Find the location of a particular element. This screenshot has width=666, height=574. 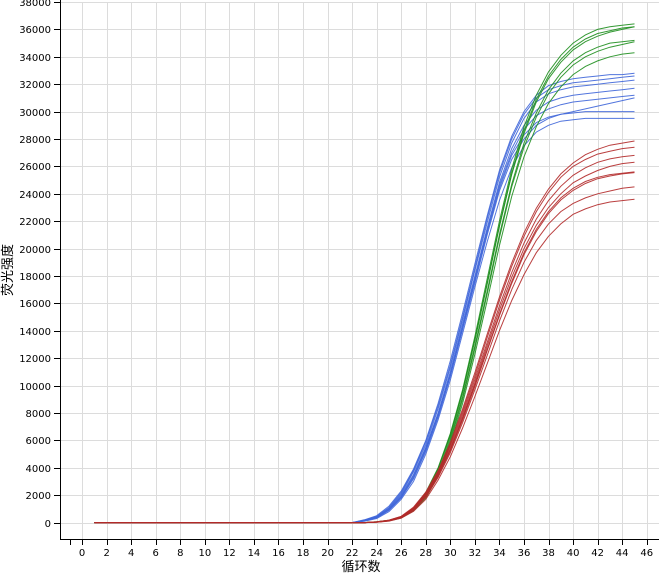

y-tick-label: 28000 is located at coordinates (35, 140).